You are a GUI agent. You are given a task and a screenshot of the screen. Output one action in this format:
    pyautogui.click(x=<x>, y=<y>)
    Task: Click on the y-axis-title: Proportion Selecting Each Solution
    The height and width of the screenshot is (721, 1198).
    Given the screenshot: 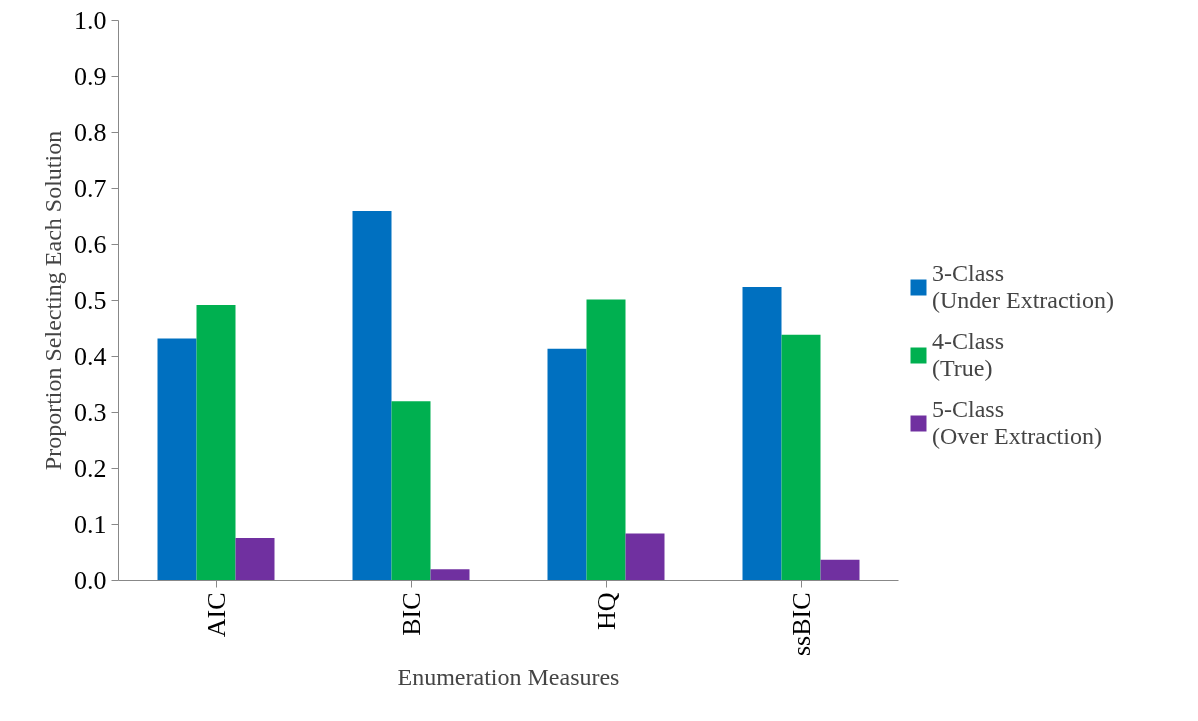 What is the action you would take?
    pyautogui.click(x=53, y=300)
    